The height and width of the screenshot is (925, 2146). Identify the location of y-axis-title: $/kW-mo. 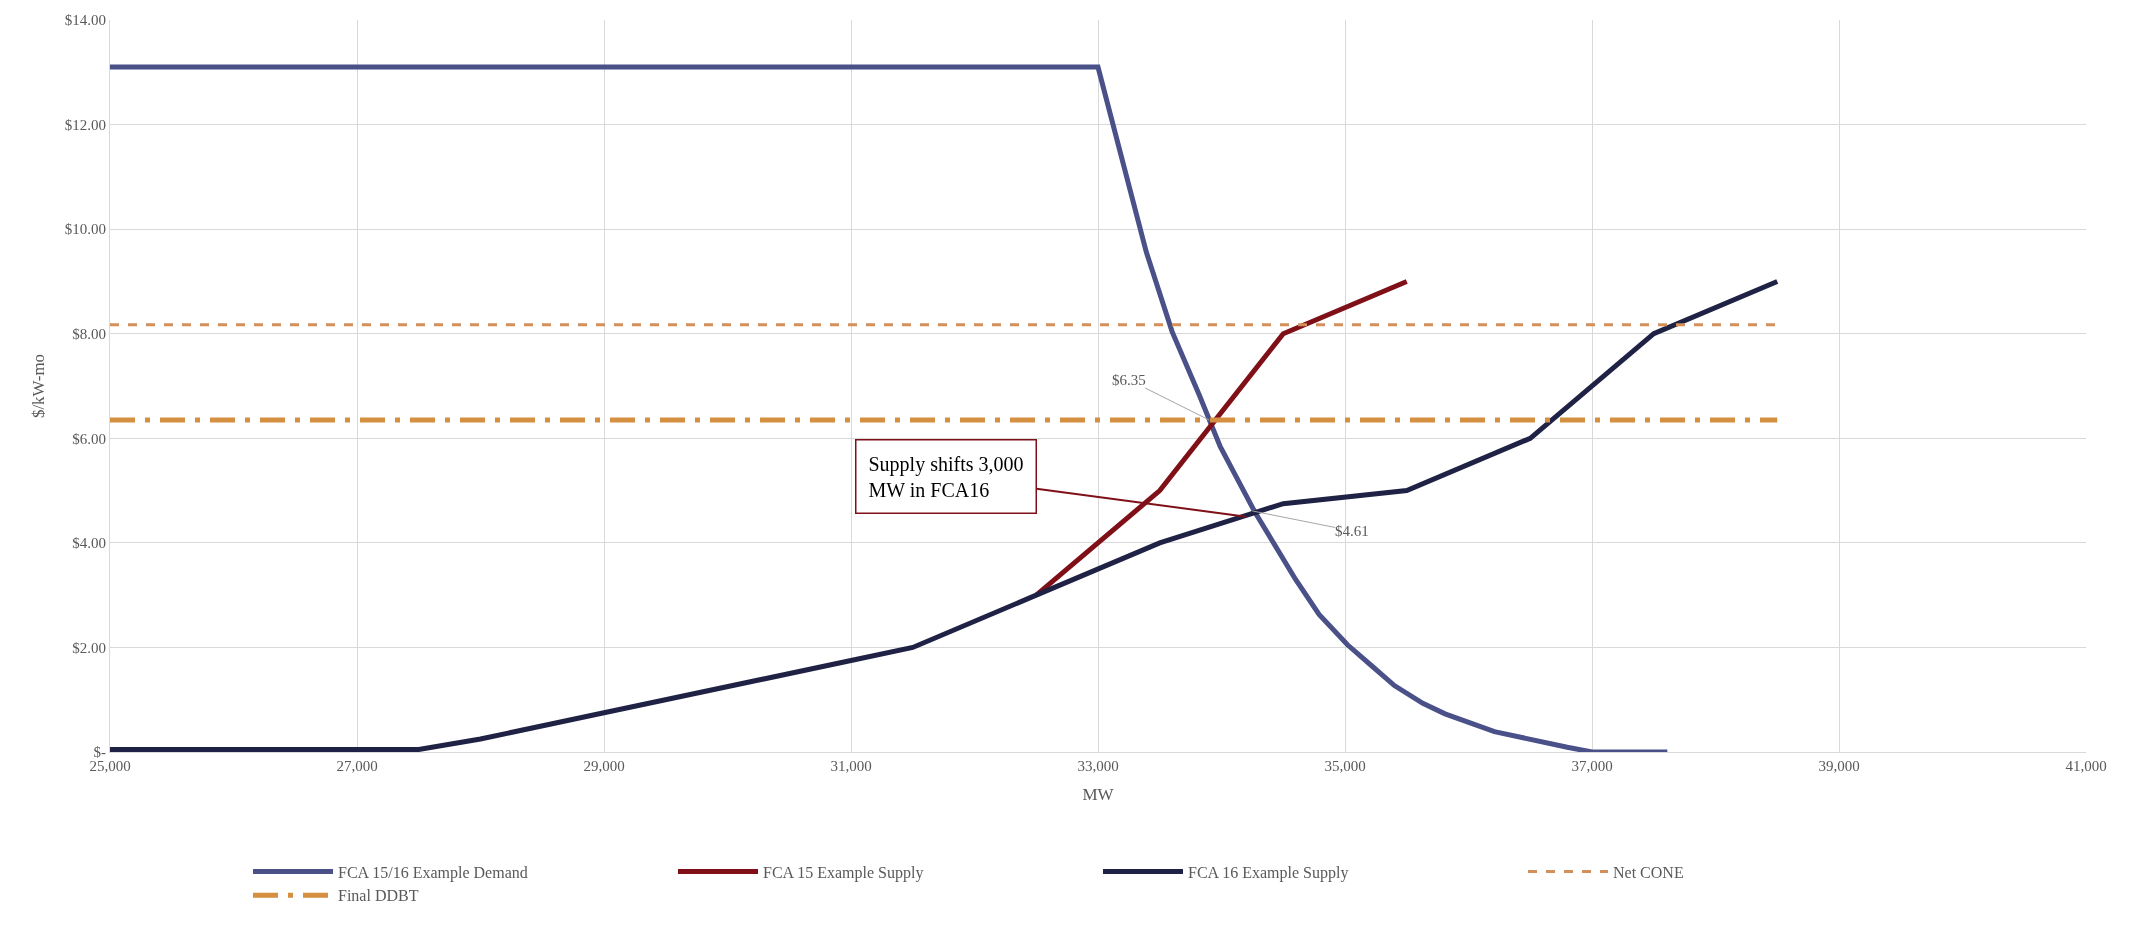
(39, 386).